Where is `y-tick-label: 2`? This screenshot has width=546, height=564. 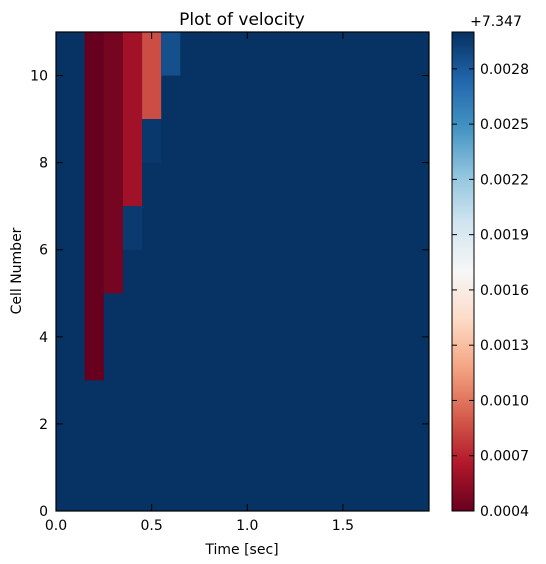 y-tick-label: 2 is located at coordinates (43, 425).